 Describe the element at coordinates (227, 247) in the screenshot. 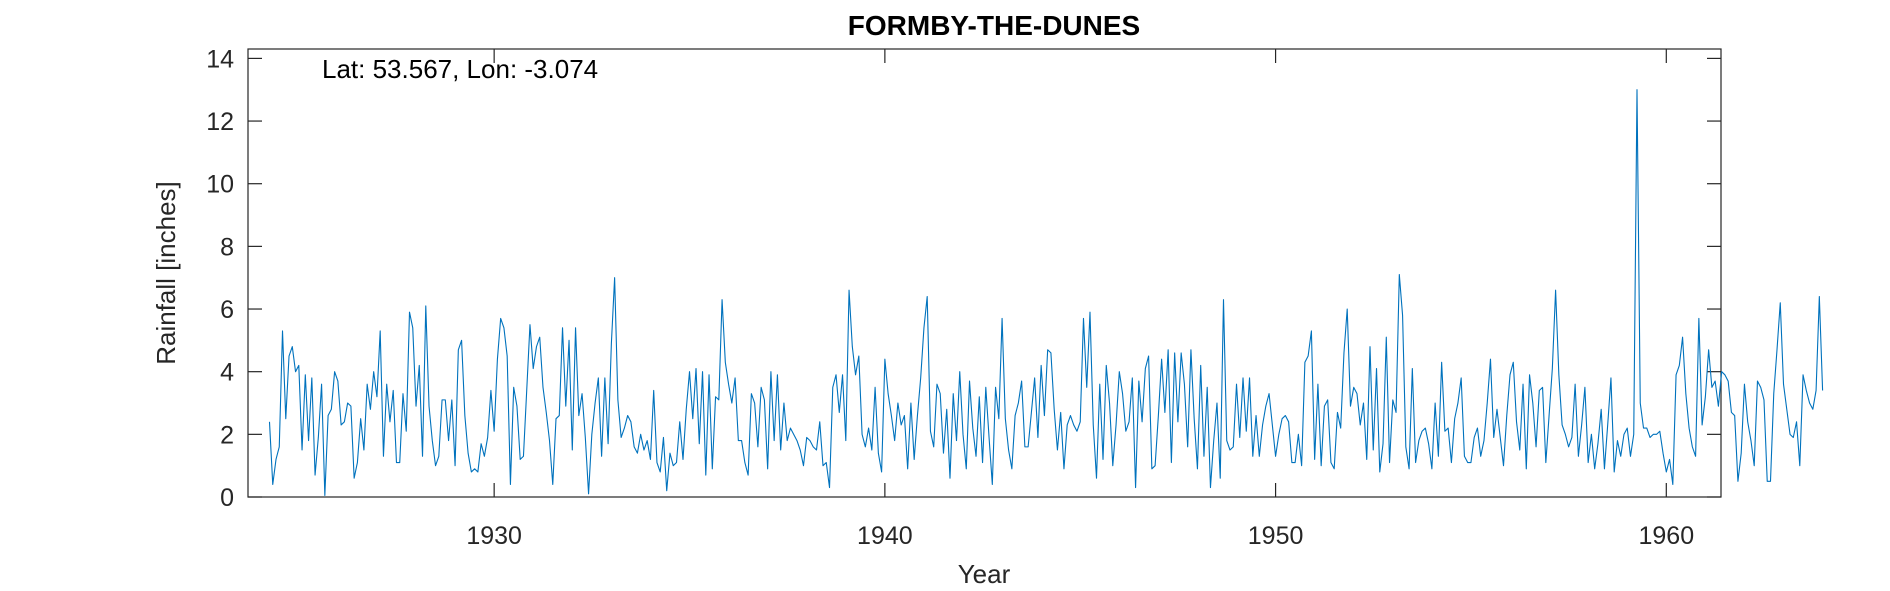

I see `y-tick-label: 8` at that location.